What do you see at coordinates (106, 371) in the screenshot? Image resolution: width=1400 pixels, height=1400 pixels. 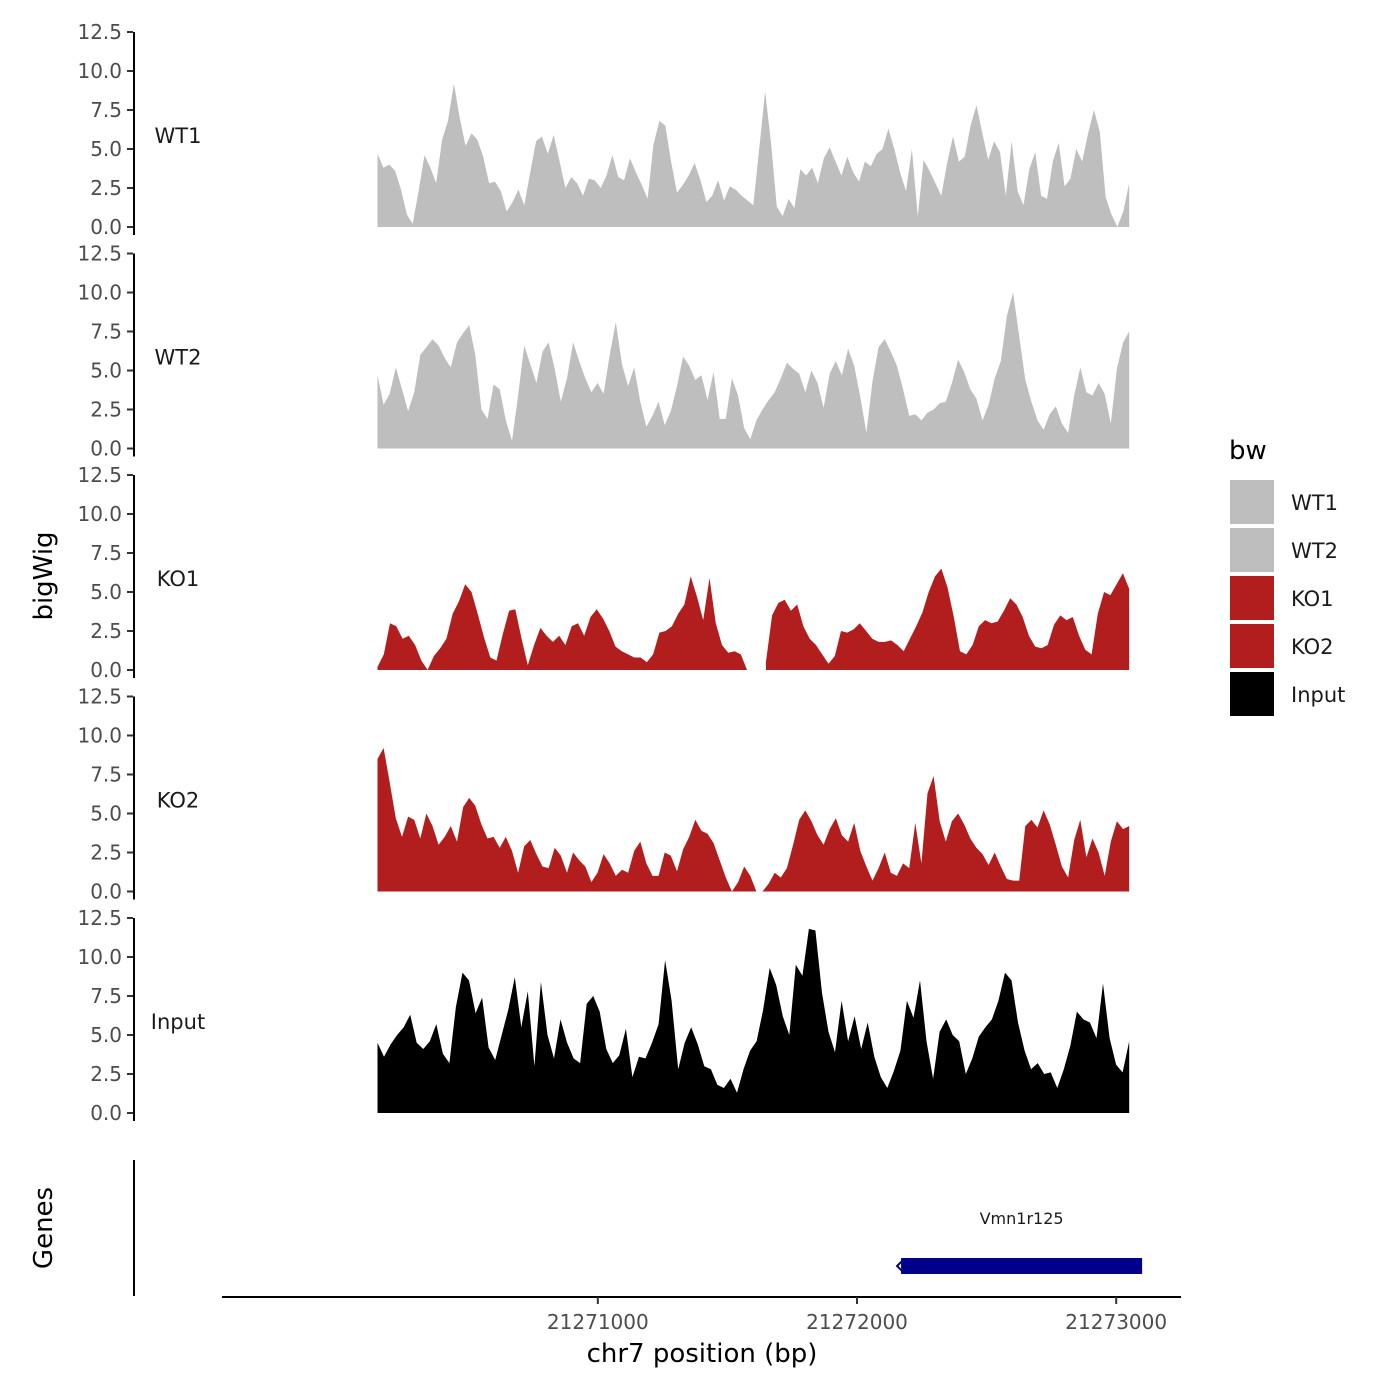 I see `y-tick-label-wt2: 5.0` at bounding box center [106, 371].